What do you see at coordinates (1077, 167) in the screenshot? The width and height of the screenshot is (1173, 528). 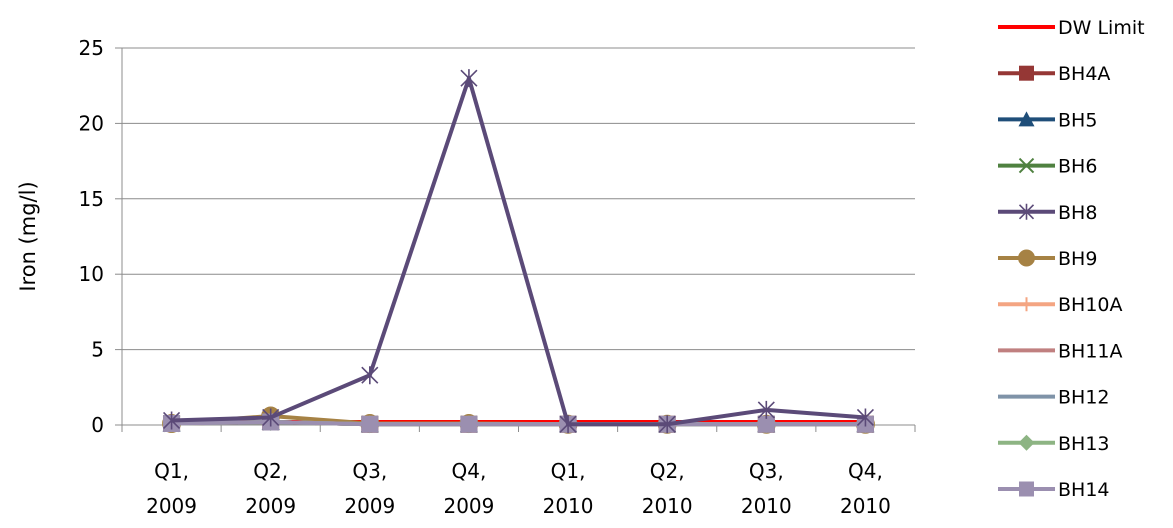 I see `legend-label: BH6` at bounding box center [1077, 167].